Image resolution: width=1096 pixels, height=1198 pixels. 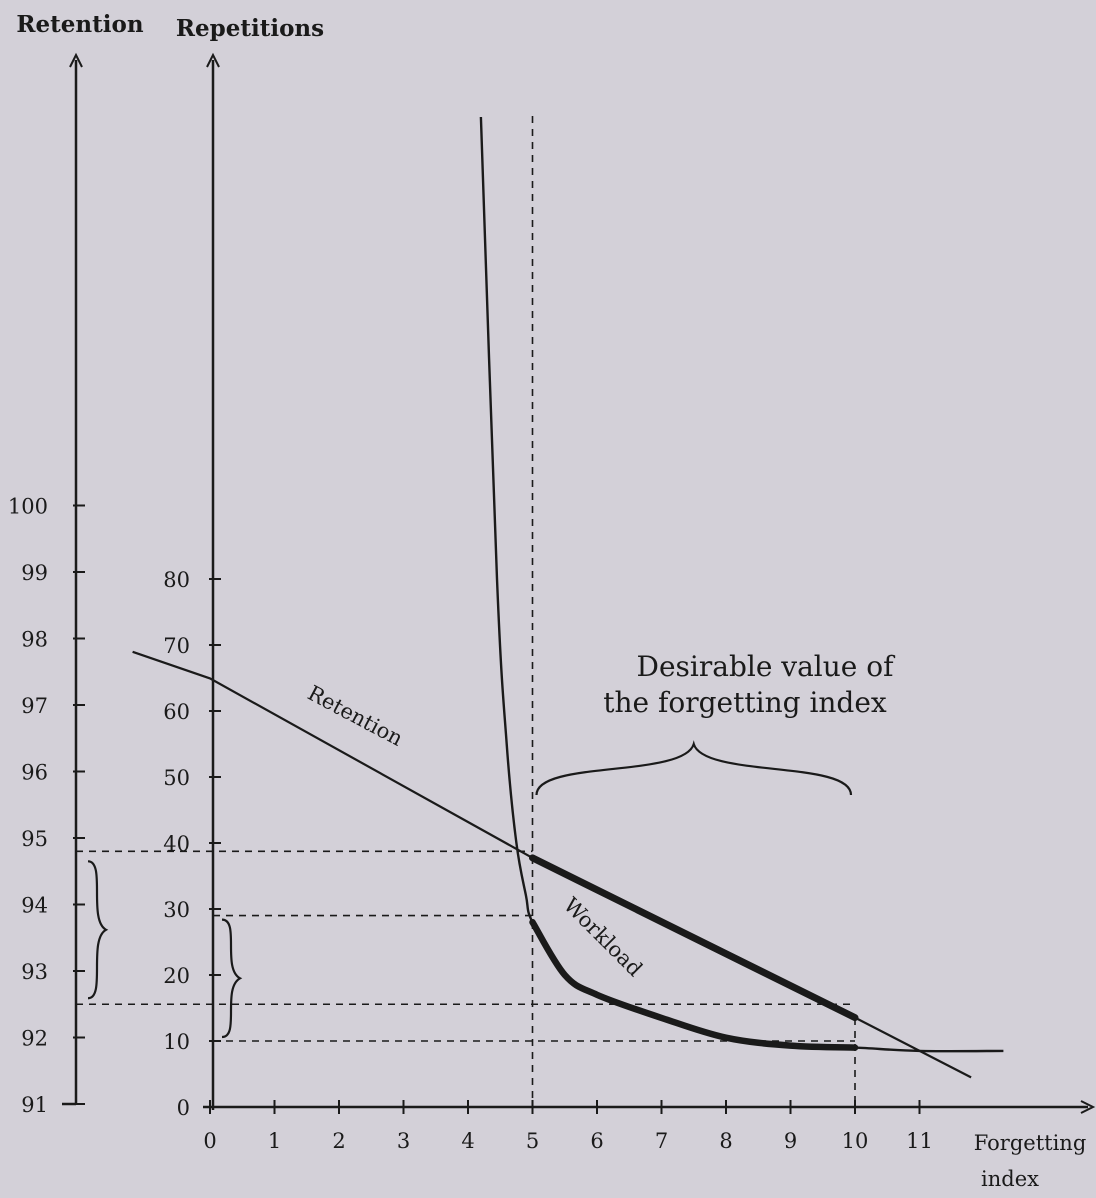 What do you see at coordinates (725, 1141) in the screenshot?
I see `x-tick-label: 8` at bounding box center [725, 1141].